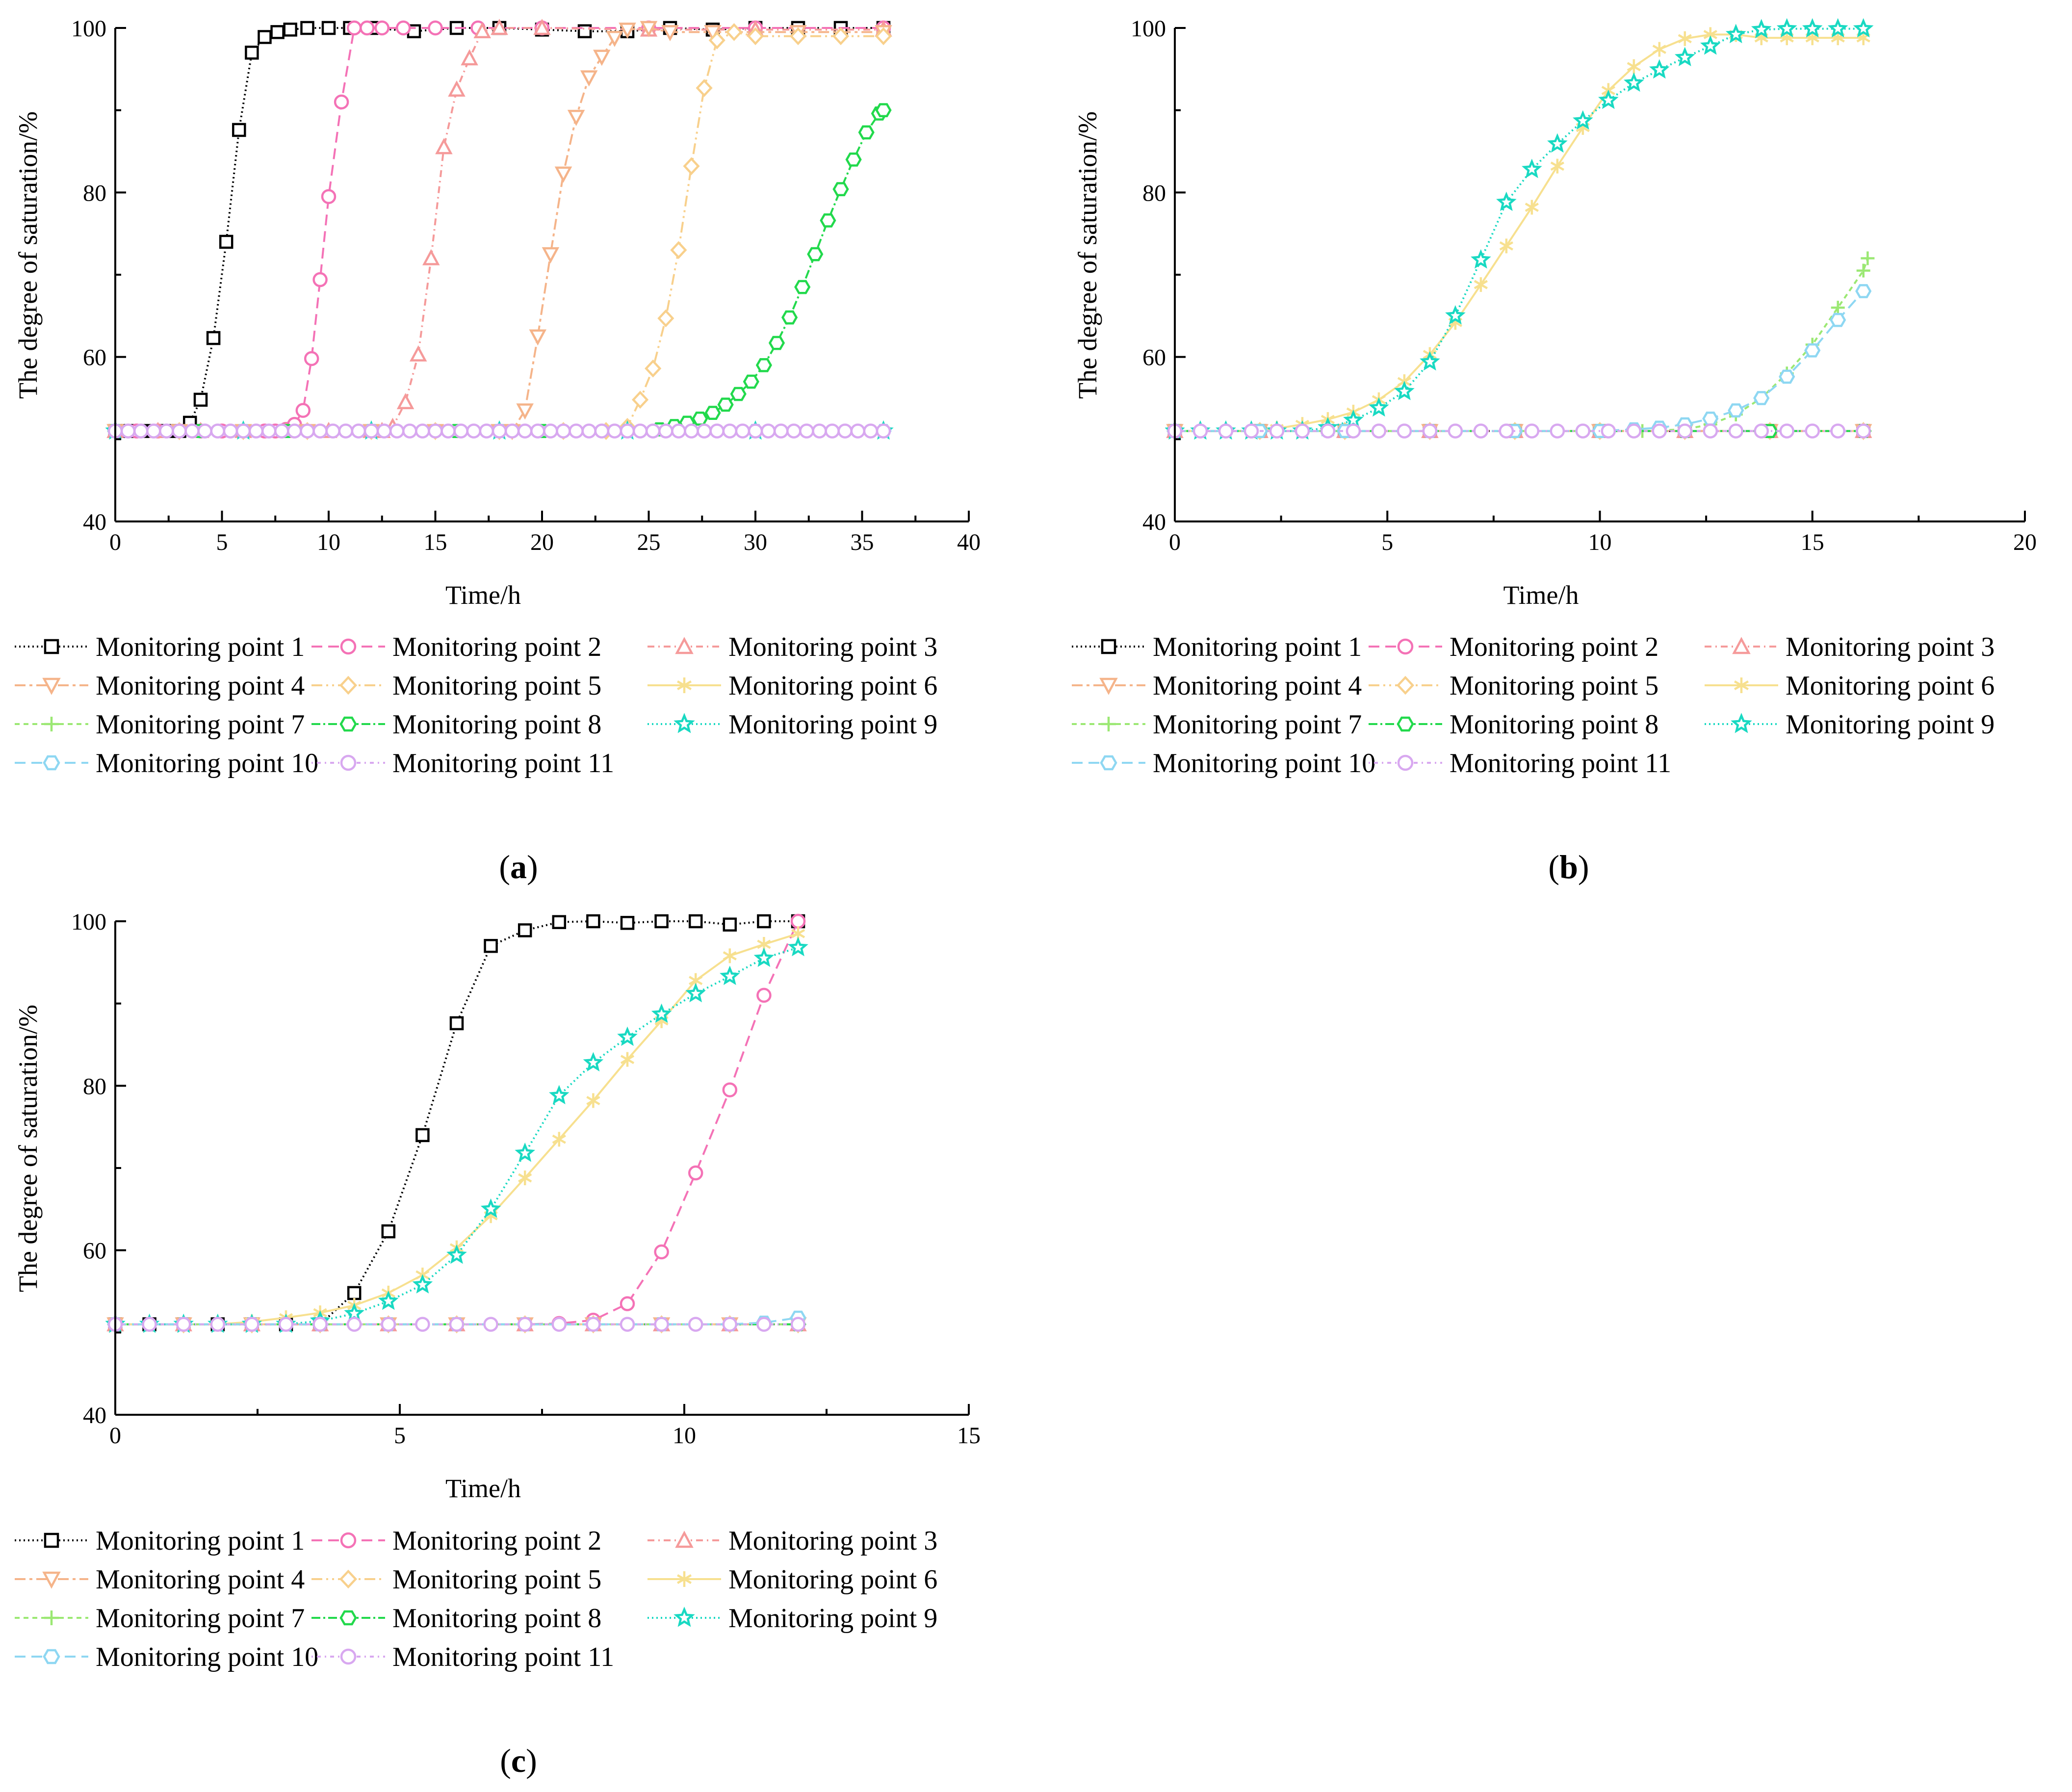 Image resolution: width=2072 pixels, height=1792 pixels. Describe the element at coordinates (1554, 686) in the screenshot. I see `legend-label-b-5: Monitoring point 5` at that location.